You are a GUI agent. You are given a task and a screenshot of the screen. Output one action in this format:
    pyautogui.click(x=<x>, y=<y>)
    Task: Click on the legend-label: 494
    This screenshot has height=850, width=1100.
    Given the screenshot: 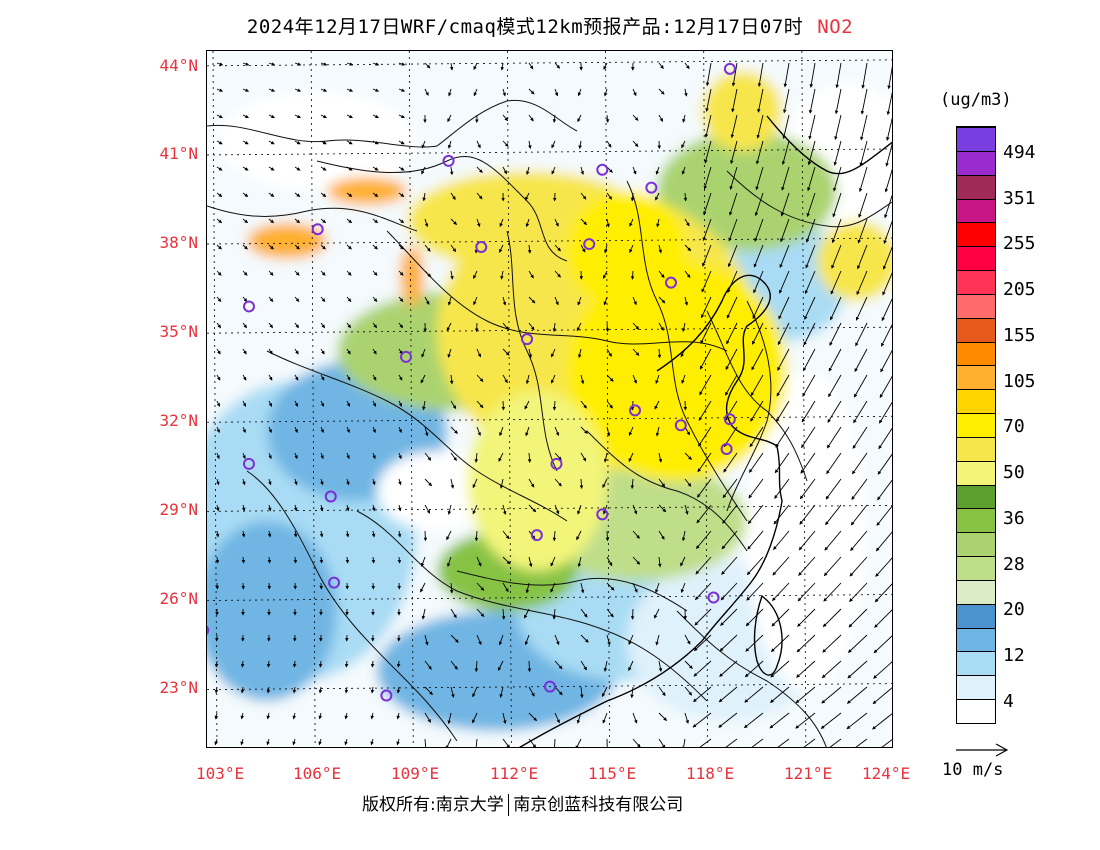 What is the action you would take?
    pyautogui.click(x=1019, y=152)
    